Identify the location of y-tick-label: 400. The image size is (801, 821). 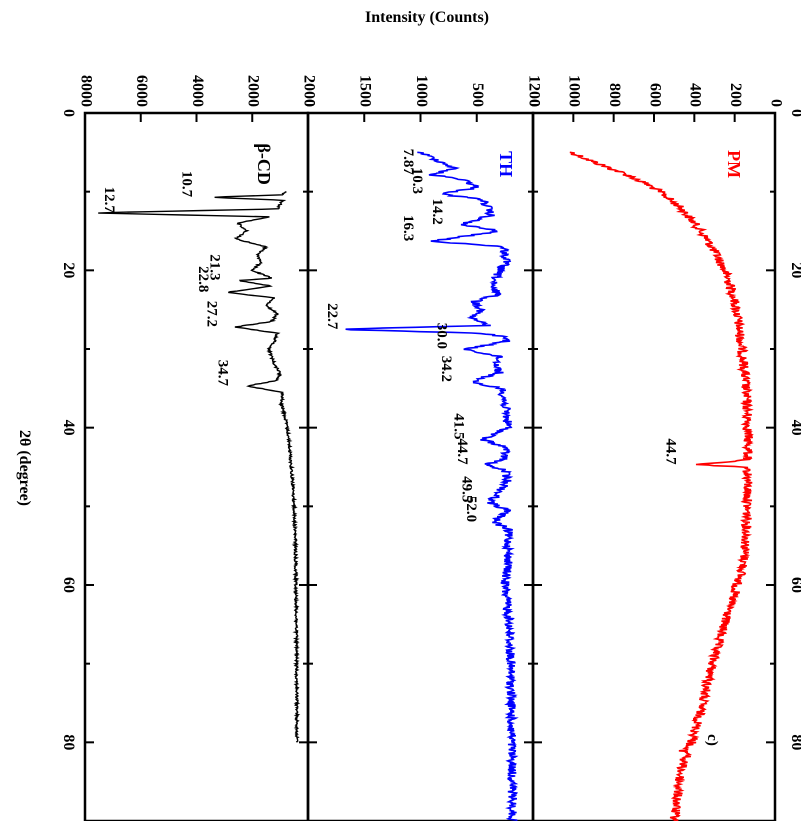
(695, 95).